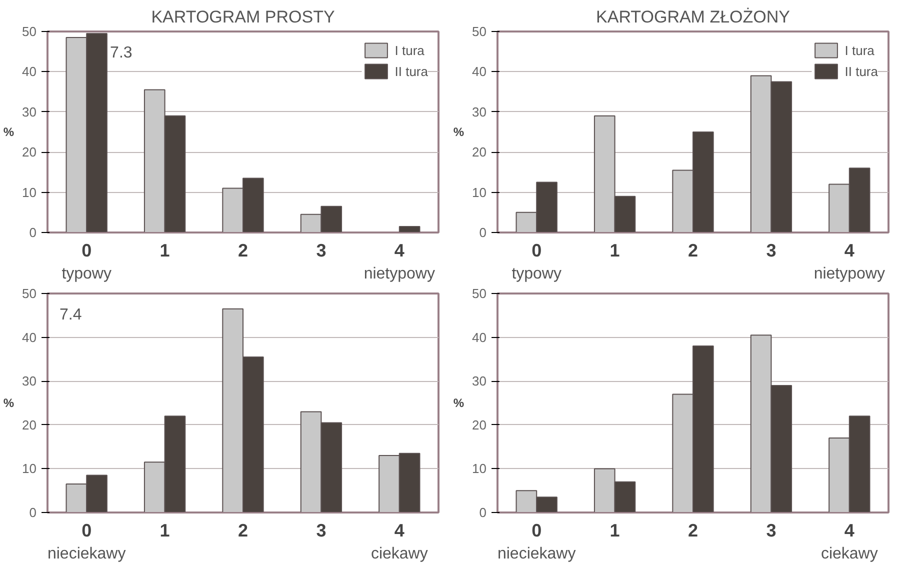 Image resolution: width=906 pixels, height=570 pixels. What do you see at coordinates (121, 53) in the screenshot?
I see `annotation: 7.3` at bounding box center [121, 53].